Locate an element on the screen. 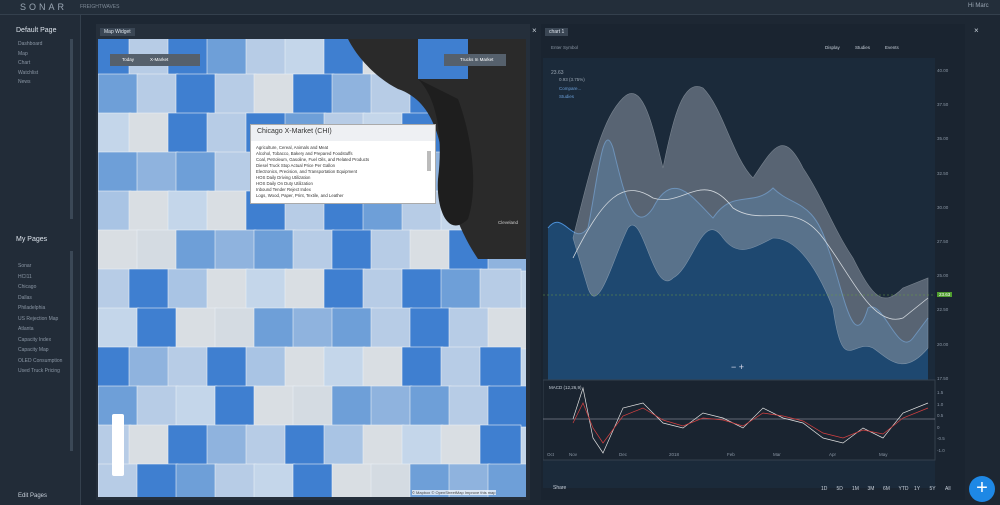  nav-item: OLED Consumption is located at coordinates (40, 360).